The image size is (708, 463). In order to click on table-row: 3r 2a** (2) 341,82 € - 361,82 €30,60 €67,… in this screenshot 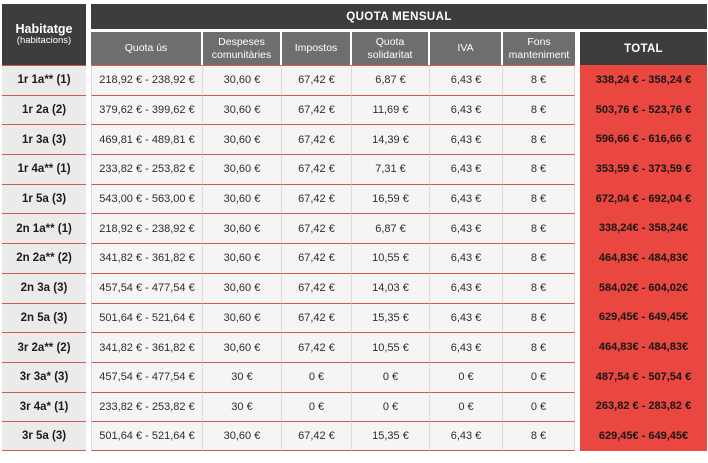, I will do `click(354, 347)`.